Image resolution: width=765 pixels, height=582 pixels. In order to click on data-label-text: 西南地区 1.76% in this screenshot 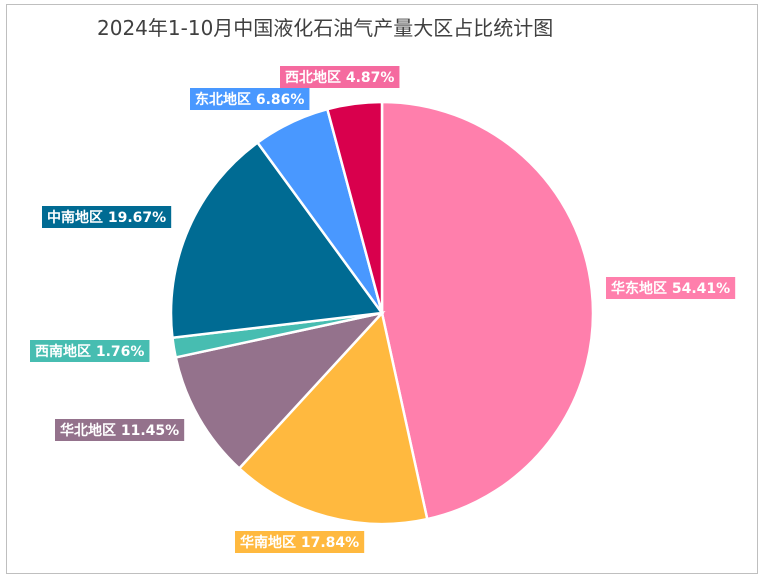, I will do `click(89, 351)`.